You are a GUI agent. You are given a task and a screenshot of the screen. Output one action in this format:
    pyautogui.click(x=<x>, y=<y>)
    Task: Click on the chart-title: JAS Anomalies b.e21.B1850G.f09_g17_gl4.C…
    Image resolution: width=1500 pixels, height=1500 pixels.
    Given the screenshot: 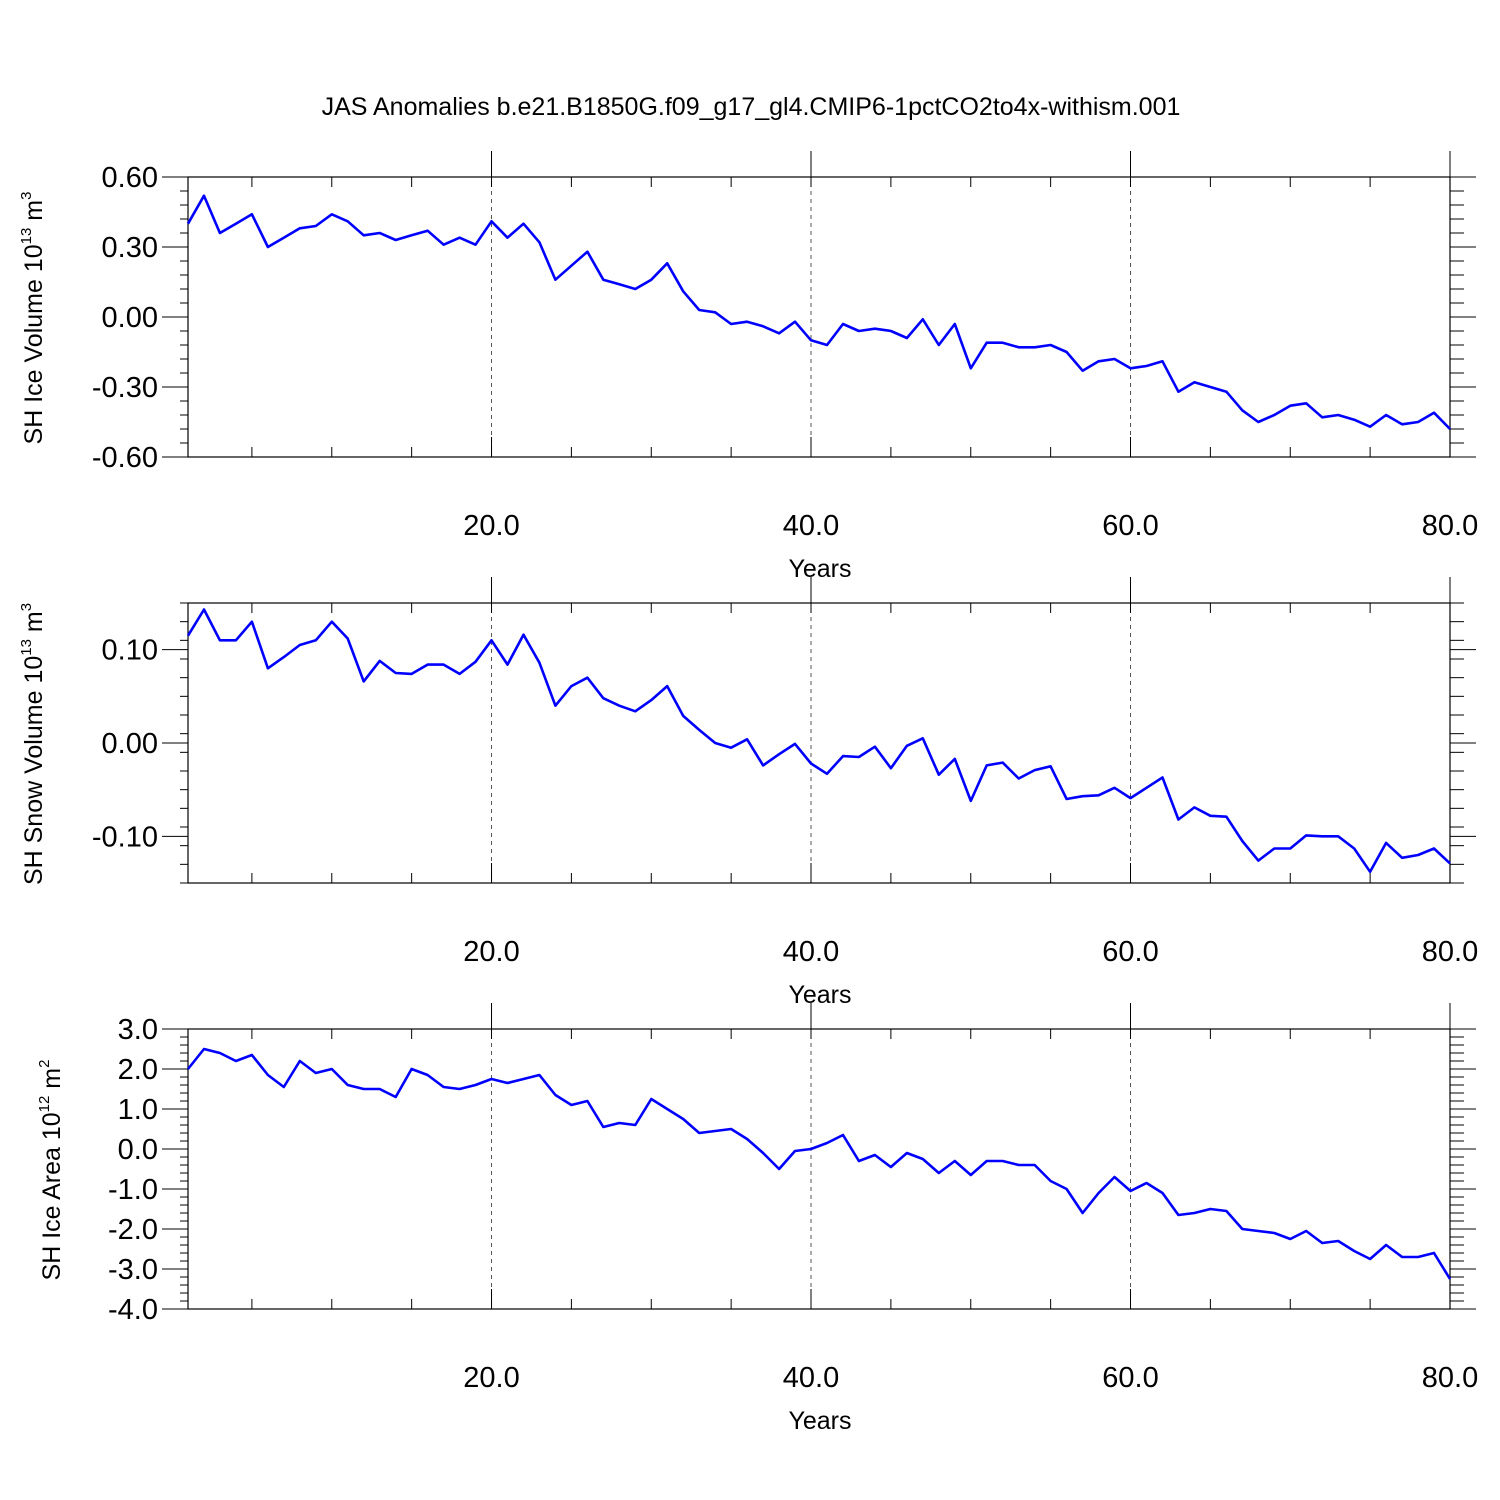 What is the action you would take?
    pyautogui.click(x=751, y=107)
    